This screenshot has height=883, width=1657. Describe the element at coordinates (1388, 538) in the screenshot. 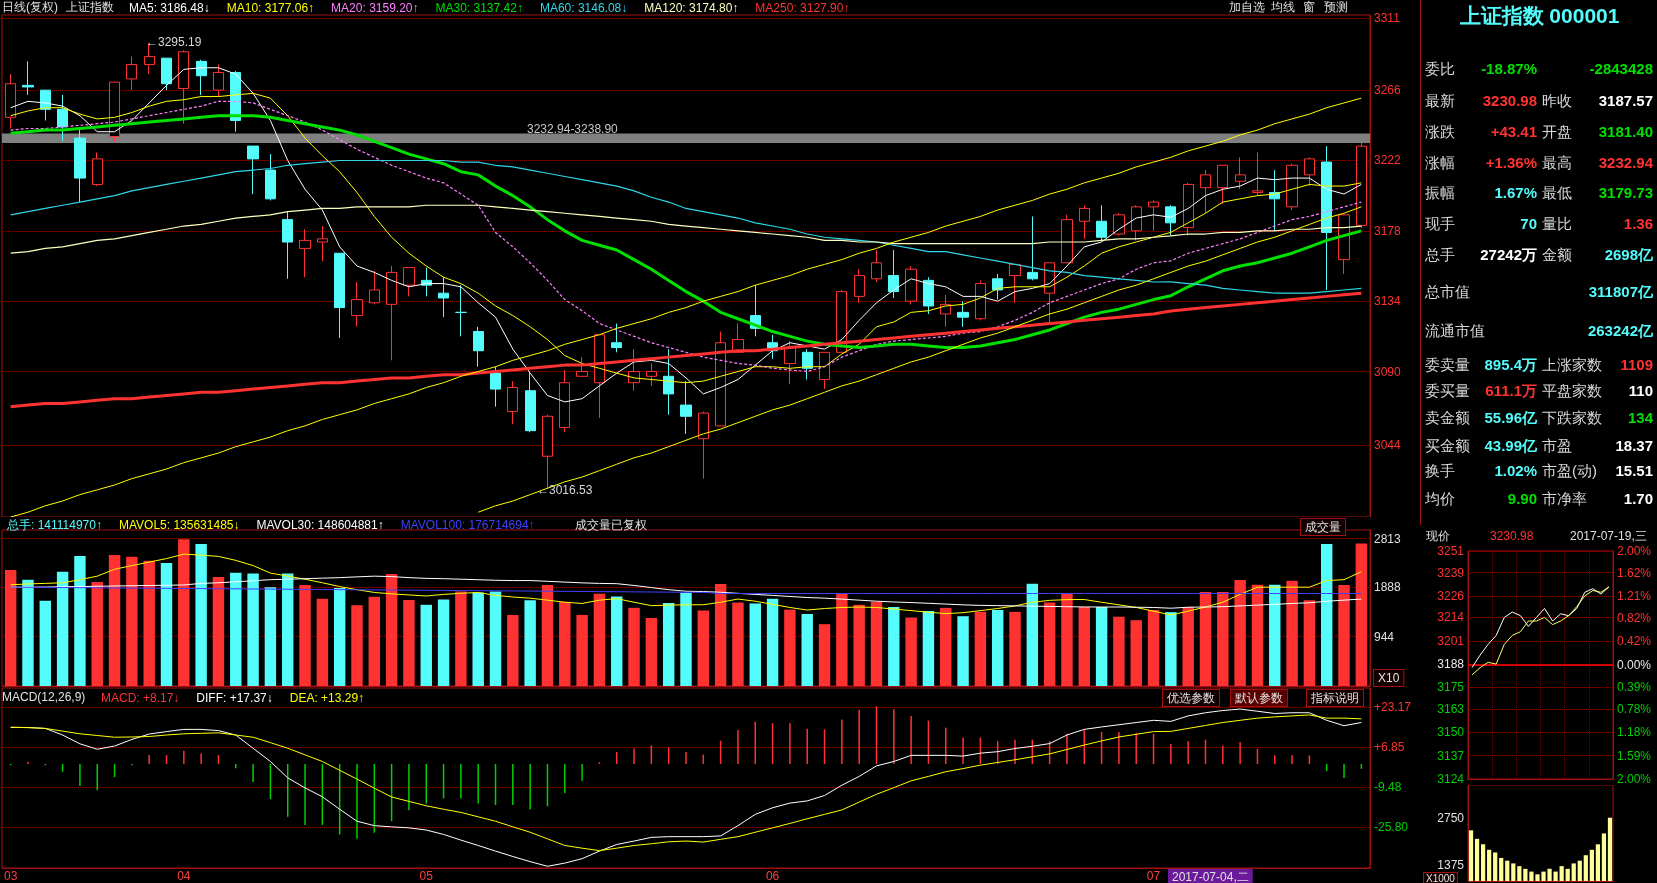

I see `y-tick-label: 2813` at that location.